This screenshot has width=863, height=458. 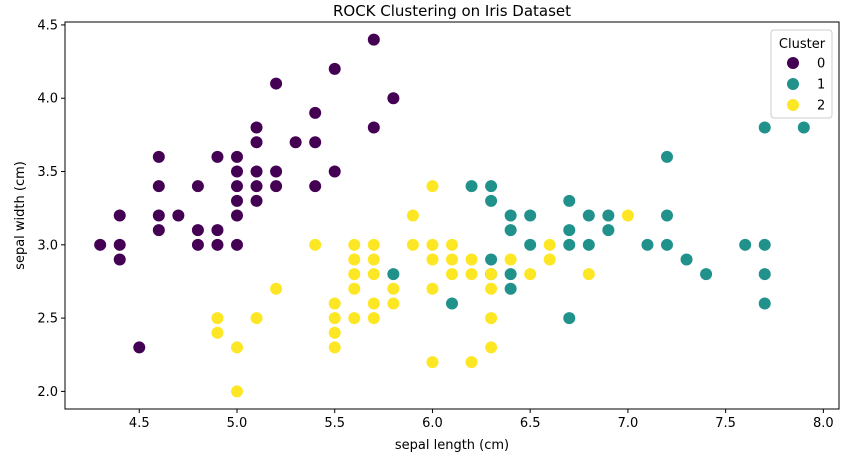 I want to click on legend-label: 0, so click(x=821, y=64).